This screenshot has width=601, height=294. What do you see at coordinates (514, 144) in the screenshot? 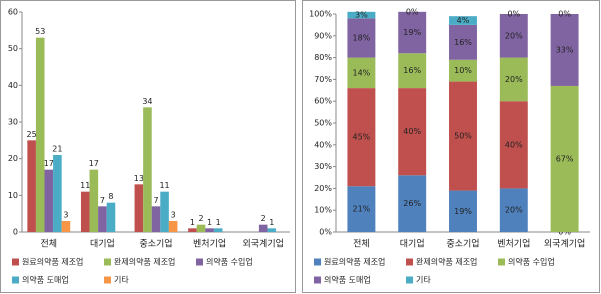
I see `data-label: 40%` at bounding box center [514, 144].